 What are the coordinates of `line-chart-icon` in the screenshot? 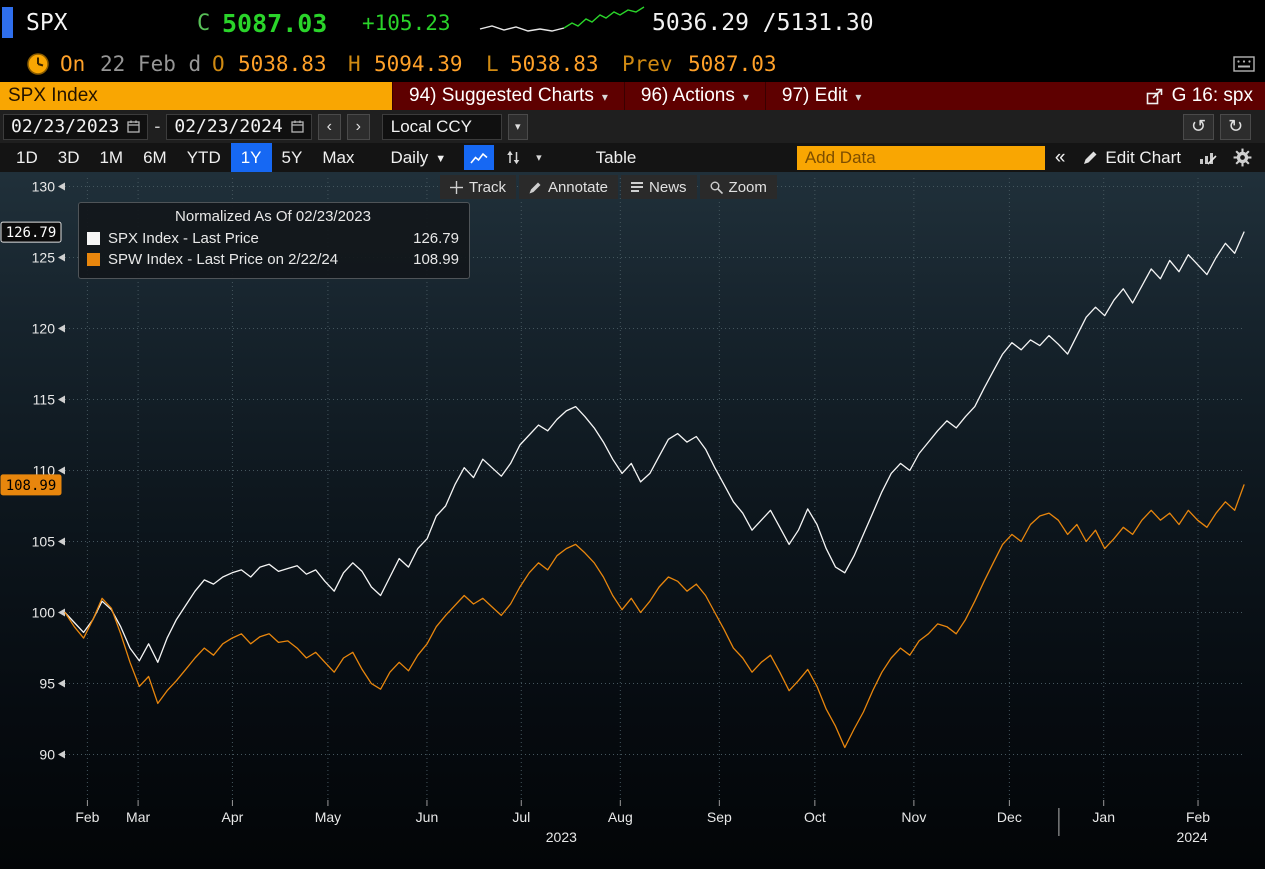 It's located at (479, 158).